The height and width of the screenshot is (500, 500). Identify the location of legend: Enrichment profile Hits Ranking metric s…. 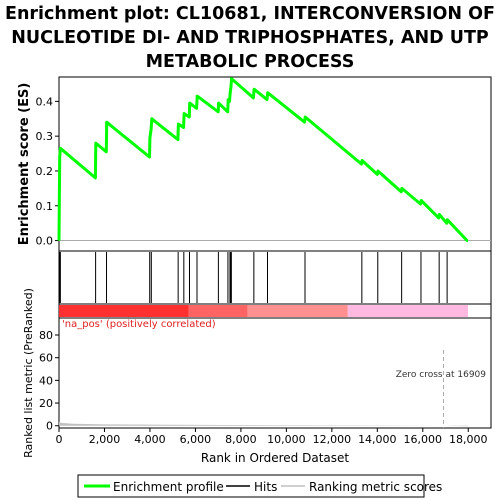
(259, 486).